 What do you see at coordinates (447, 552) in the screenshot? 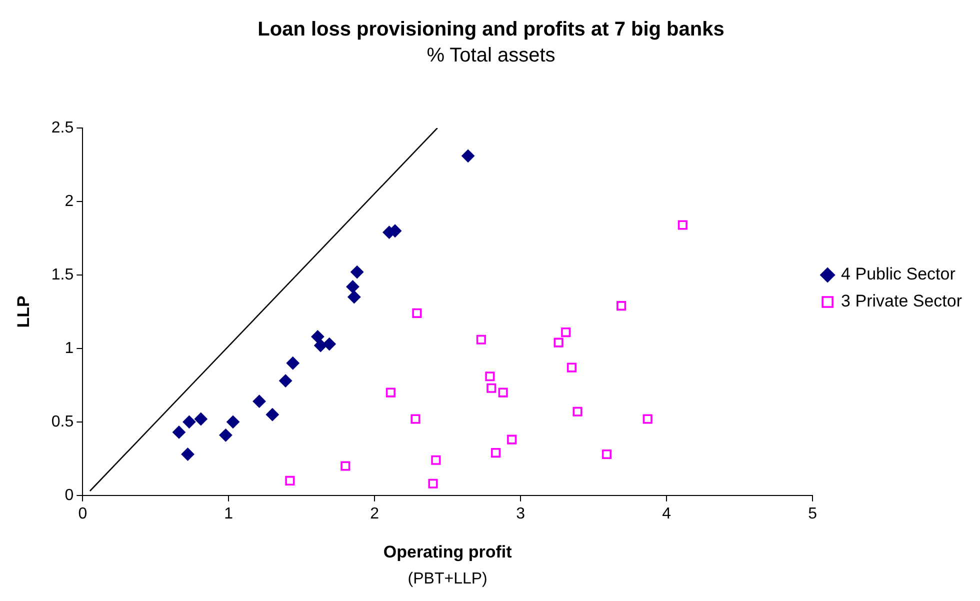
I see `x-axis-title: Operating profit` at bounding box center [447, 552].